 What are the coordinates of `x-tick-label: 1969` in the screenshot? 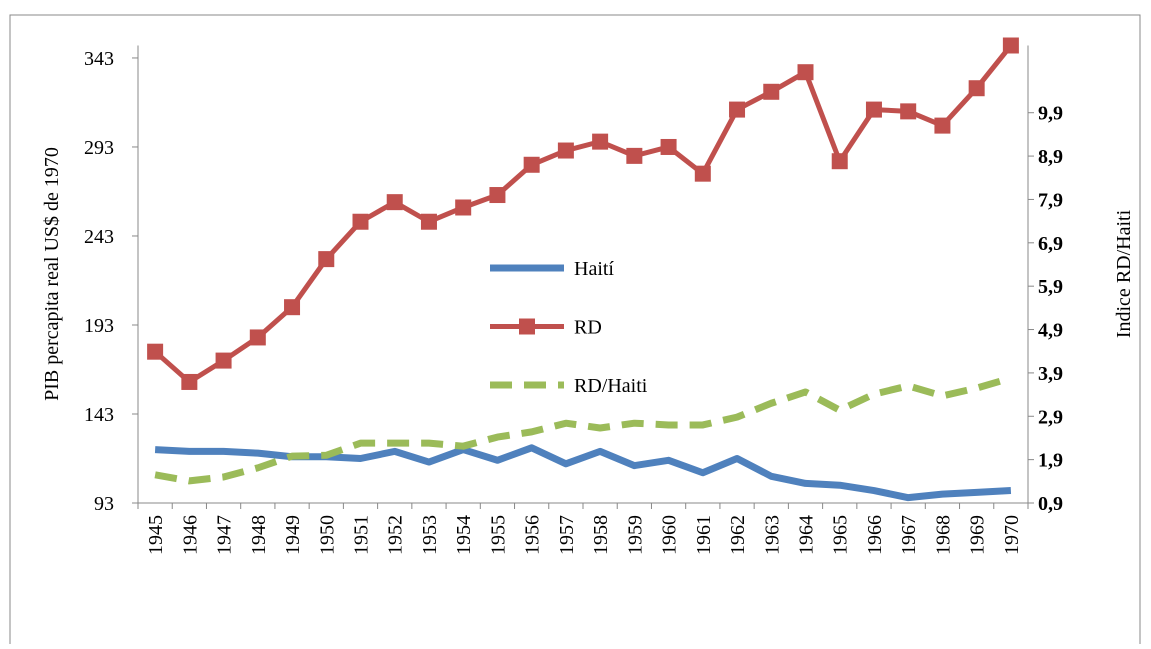 It's located at (978, 535).